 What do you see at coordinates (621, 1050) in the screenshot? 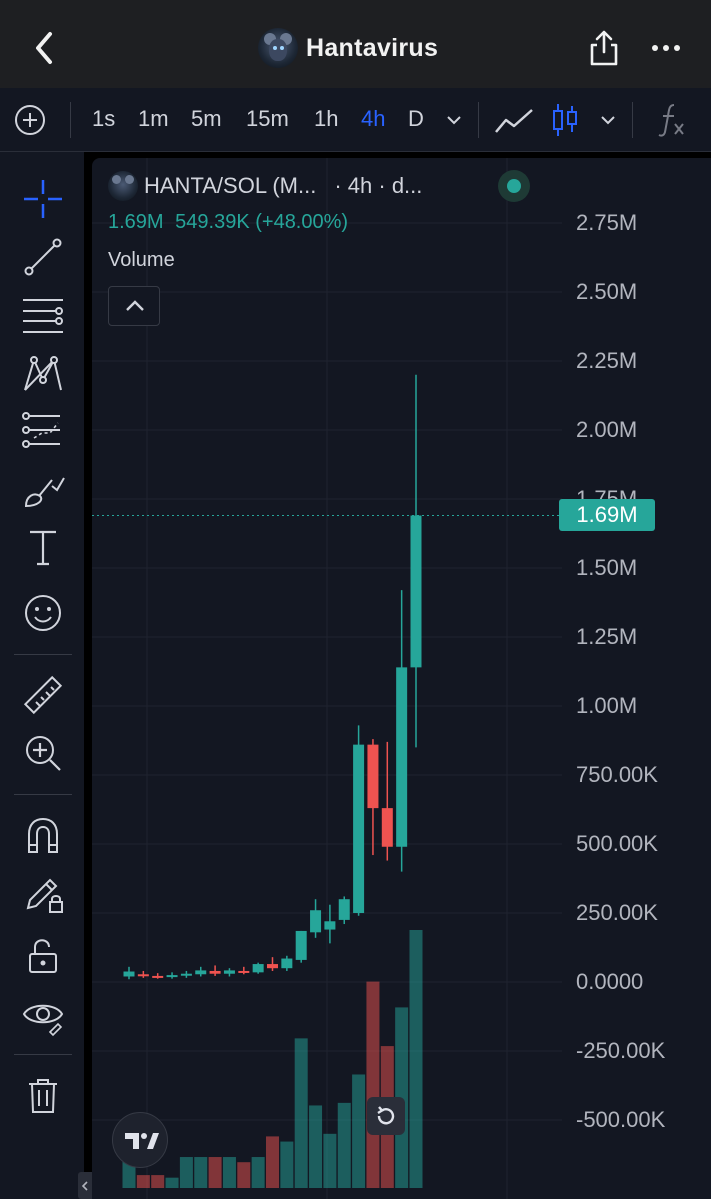
I see `price-axis-label: -250.00K` at bounding box center [621, 1050].